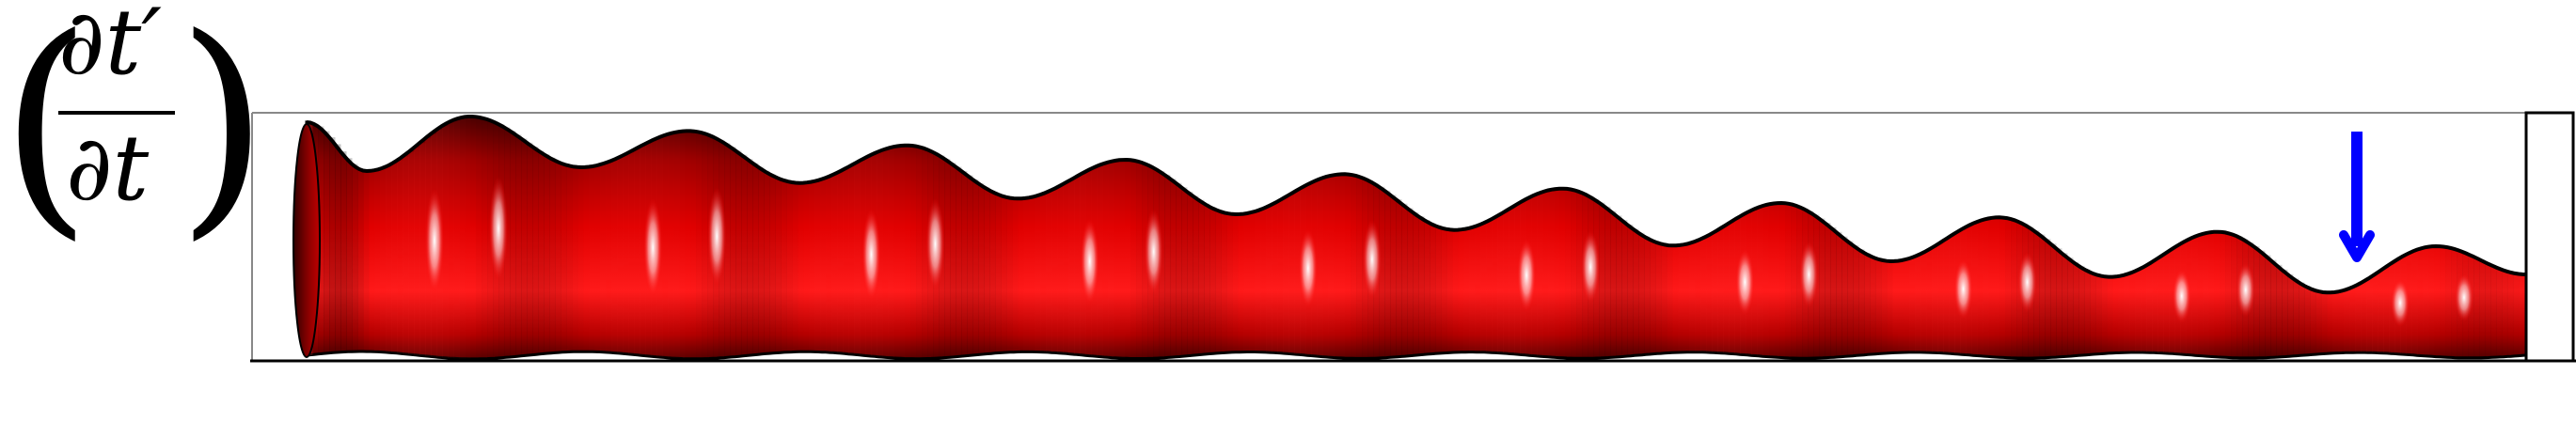 This screenshot has width=2576, height=437. Describe the element at coordinates (306, 241) in the screenshot. I see `tube-left-cap` at that location.